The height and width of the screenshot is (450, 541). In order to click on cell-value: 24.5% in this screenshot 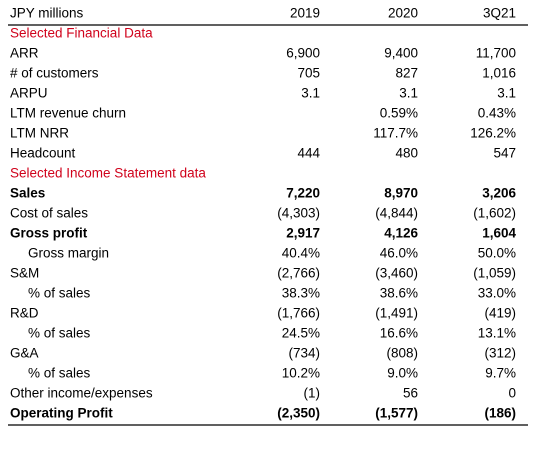, I will do `click(301, 333)`.